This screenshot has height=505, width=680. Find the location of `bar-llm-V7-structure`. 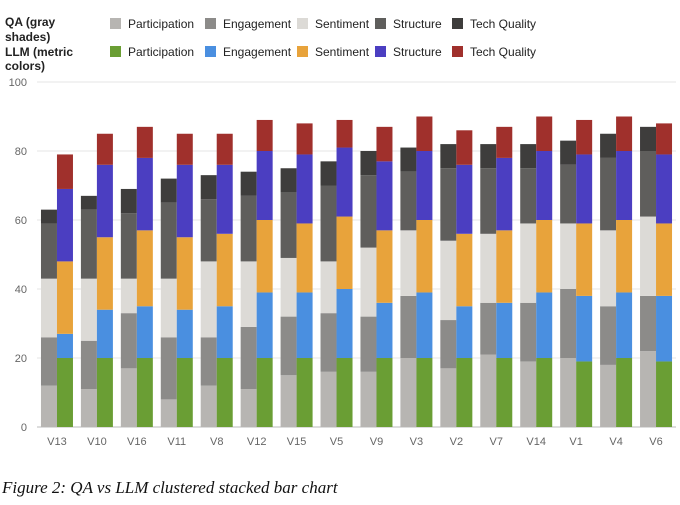

bar-llm-V7-structure is located at coordinates (504, 194).